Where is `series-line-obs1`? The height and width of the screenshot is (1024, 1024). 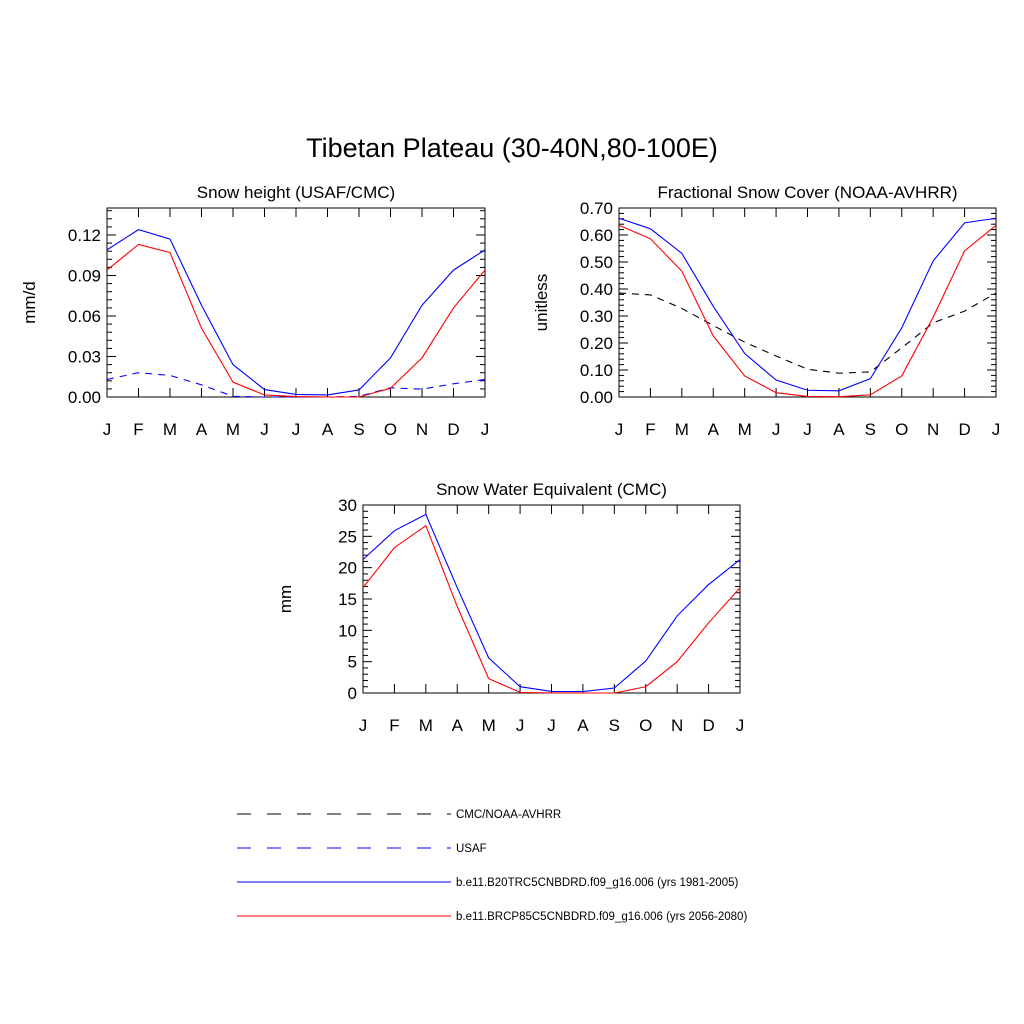 series-line-obs1 is located at coordinates (807, 333).